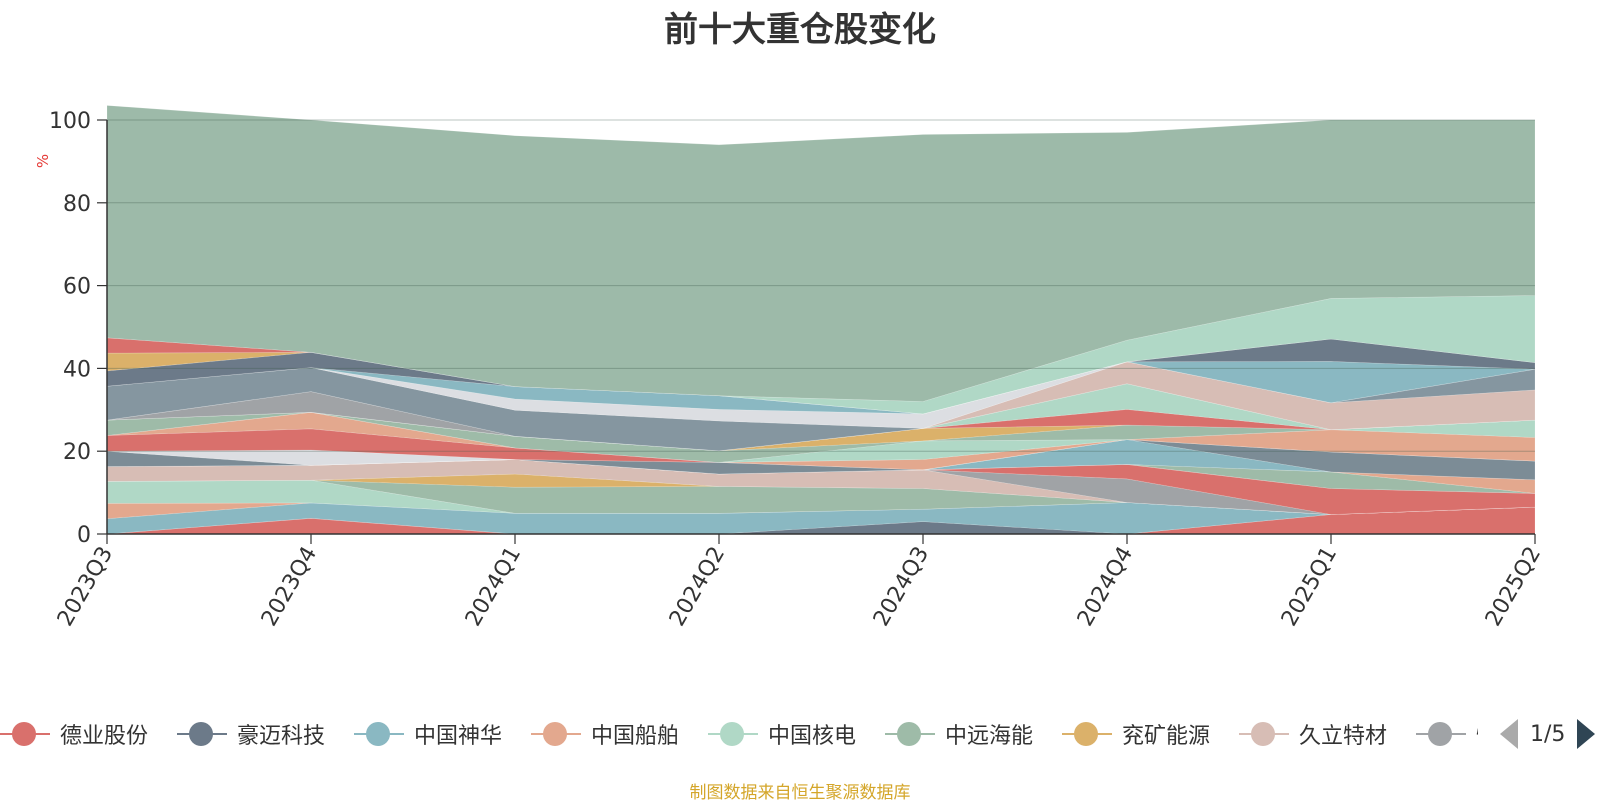 The image size is (1600, 803). Describe the element at coordinates (1513, 587) in the screenshot. I see `x-tick-label: 2025Q2` at that location.